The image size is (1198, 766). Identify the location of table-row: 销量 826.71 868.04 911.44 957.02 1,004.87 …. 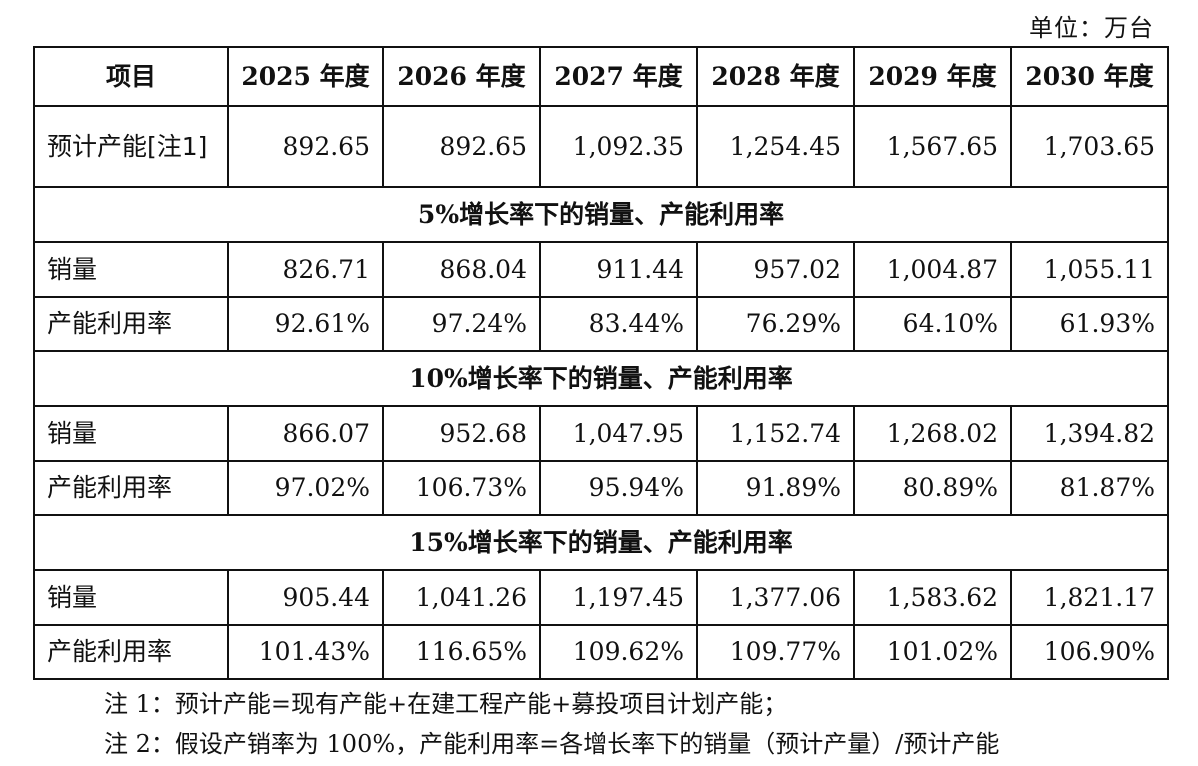
(601, 269).